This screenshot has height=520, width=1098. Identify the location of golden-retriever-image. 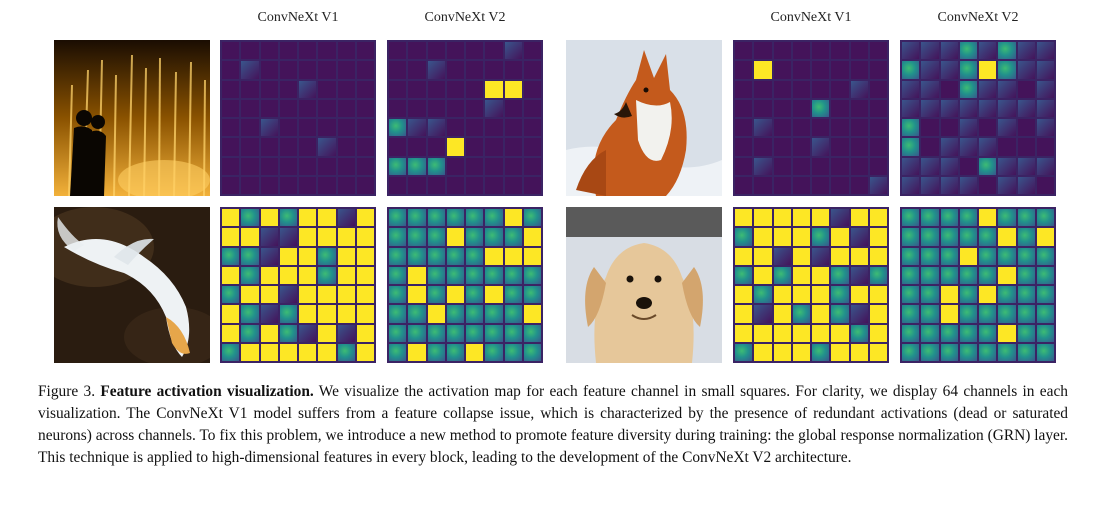
(644, 285).